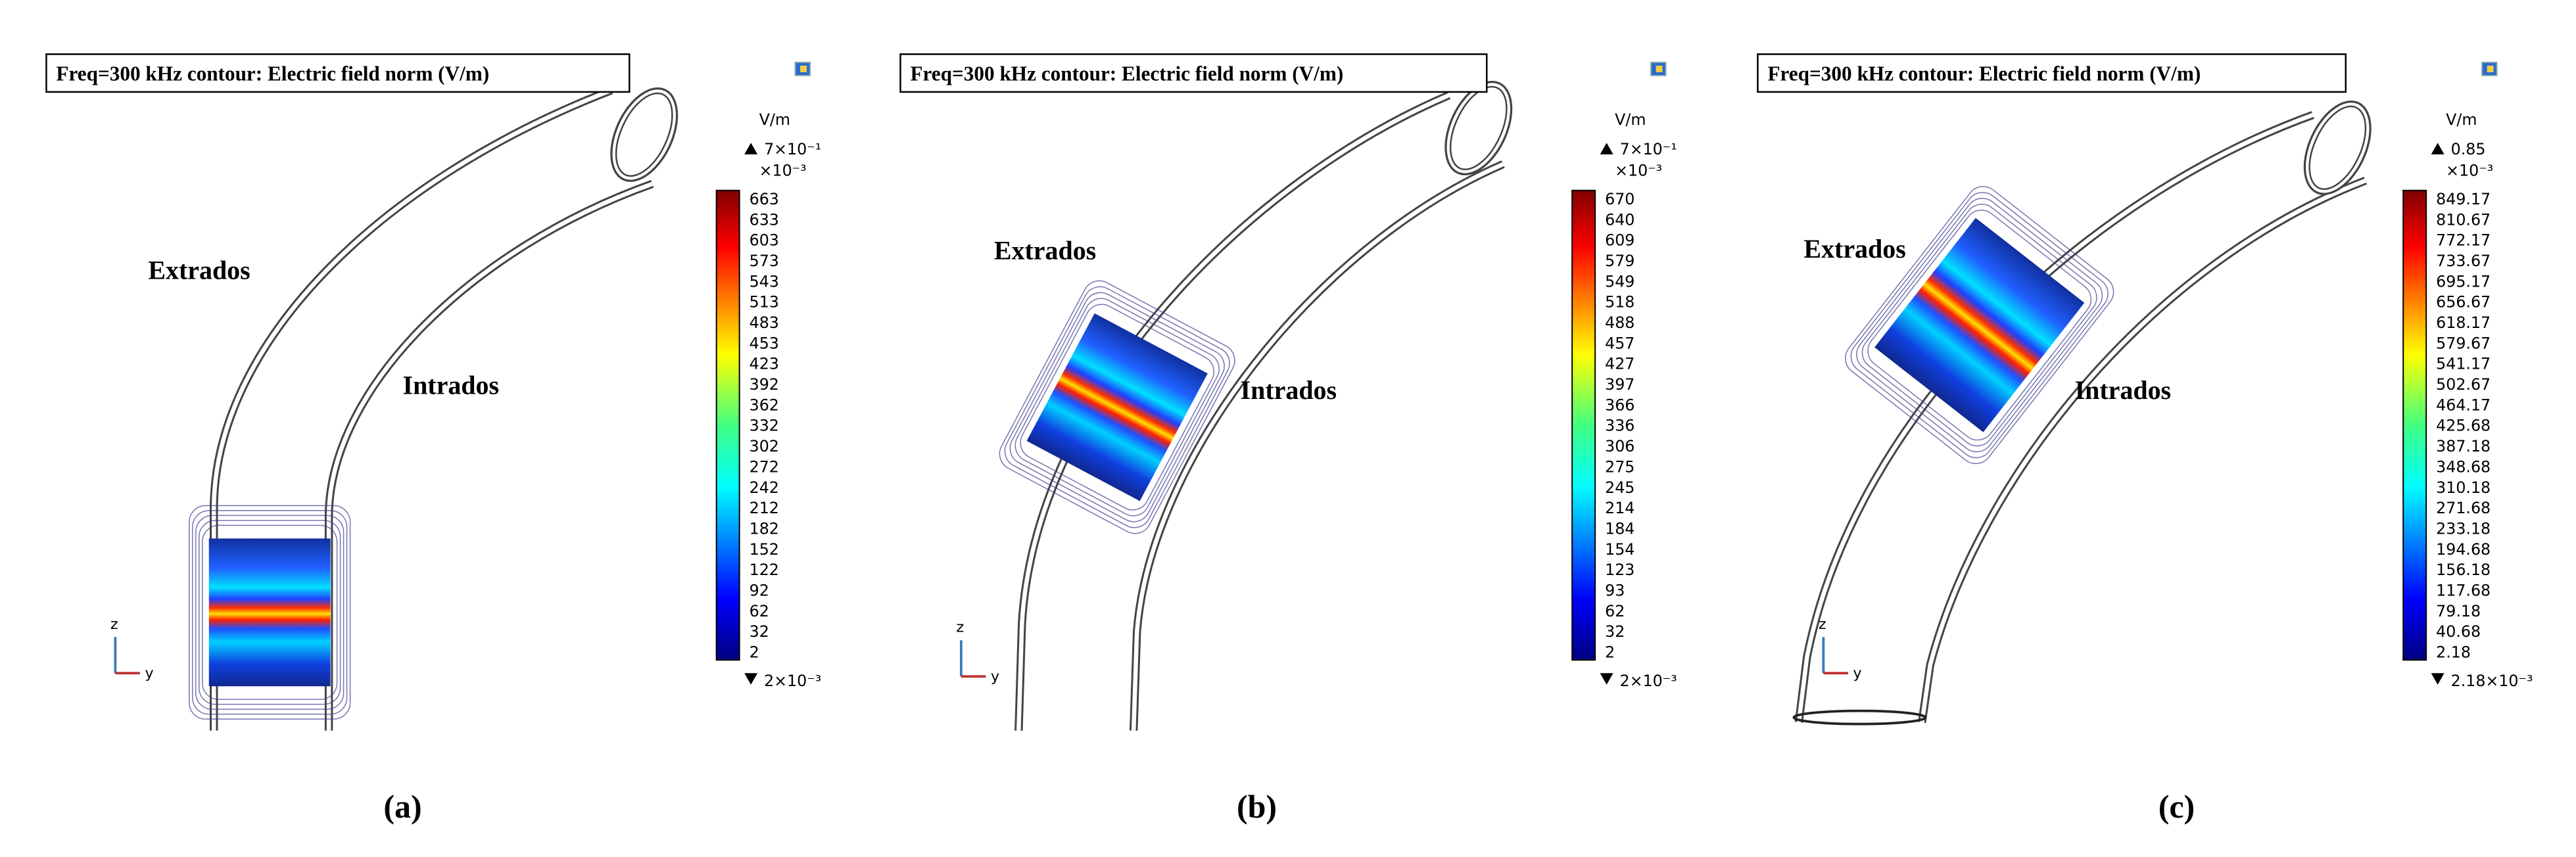  I want to click on colorbar-tick-label: 772.17, so click(2464, 241).